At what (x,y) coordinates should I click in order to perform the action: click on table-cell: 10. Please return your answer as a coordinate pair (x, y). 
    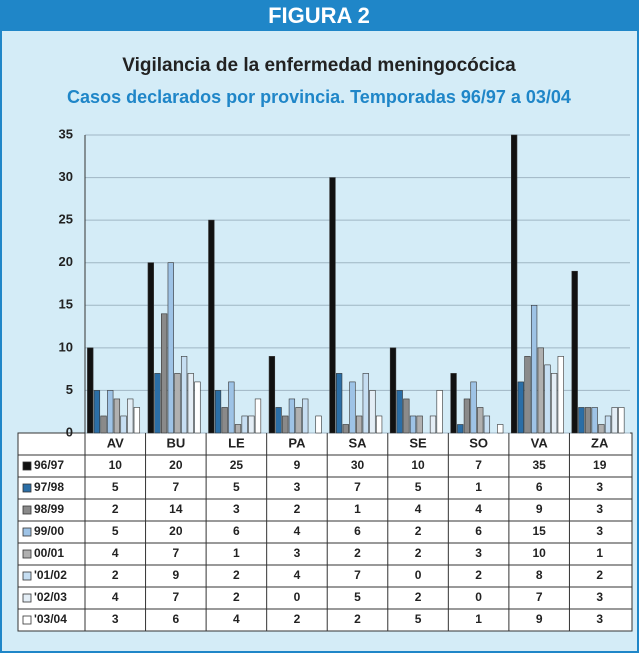
    Looking at the image, I should click on (539, 553).